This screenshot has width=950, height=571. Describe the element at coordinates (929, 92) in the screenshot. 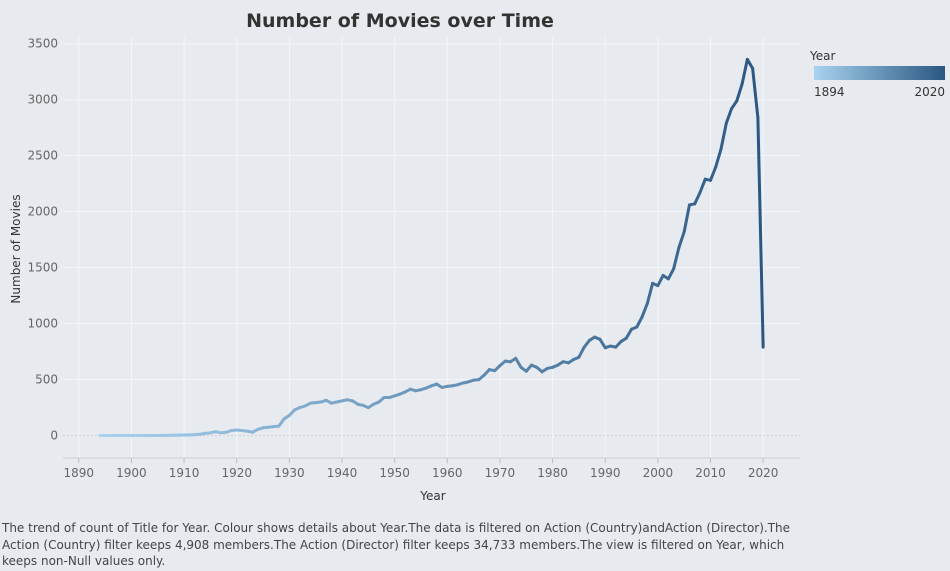

I see `legend-max-label: 2020` at that location.